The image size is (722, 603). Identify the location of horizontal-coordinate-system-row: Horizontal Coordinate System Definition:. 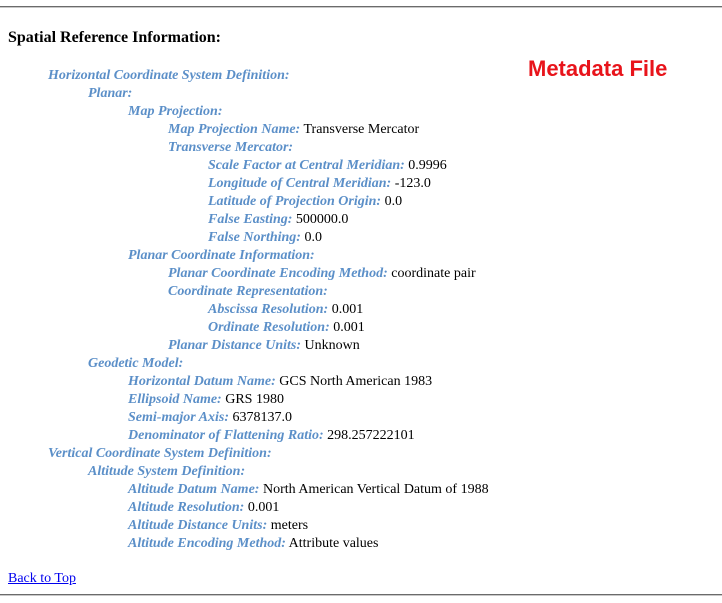
(244, 76).